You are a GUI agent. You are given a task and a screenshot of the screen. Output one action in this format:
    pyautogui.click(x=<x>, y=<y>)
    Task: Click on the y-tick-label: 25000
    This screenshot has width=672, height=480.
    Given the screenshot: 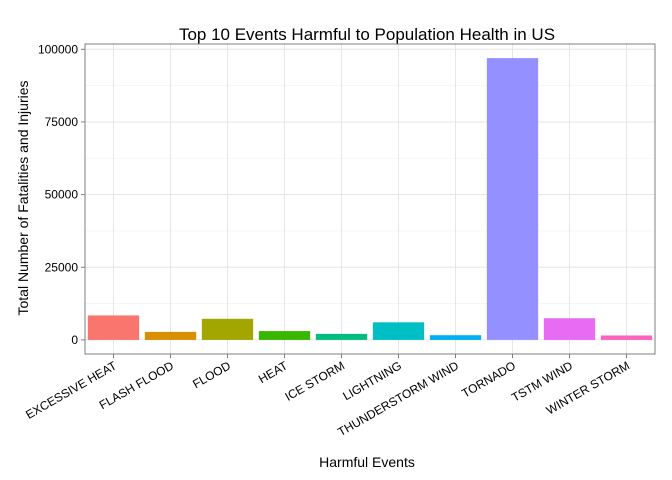 What is the action you would take?
    pyautogui.click(x=62, y=267)
    